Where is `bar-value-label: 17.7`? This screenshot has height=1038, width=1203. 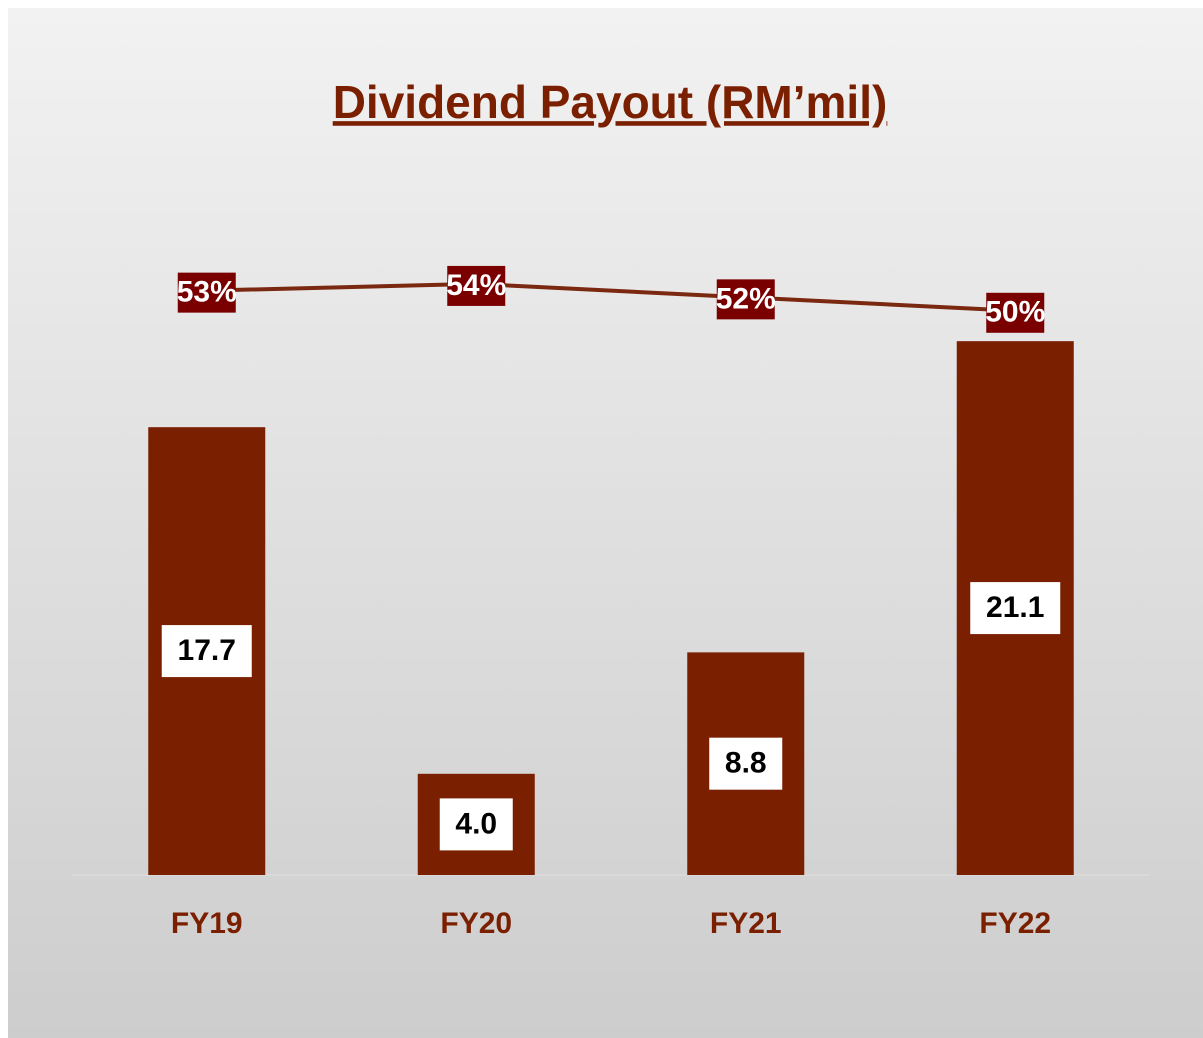
bar-value-label: 17.7 is located at coordinates (207, 650).